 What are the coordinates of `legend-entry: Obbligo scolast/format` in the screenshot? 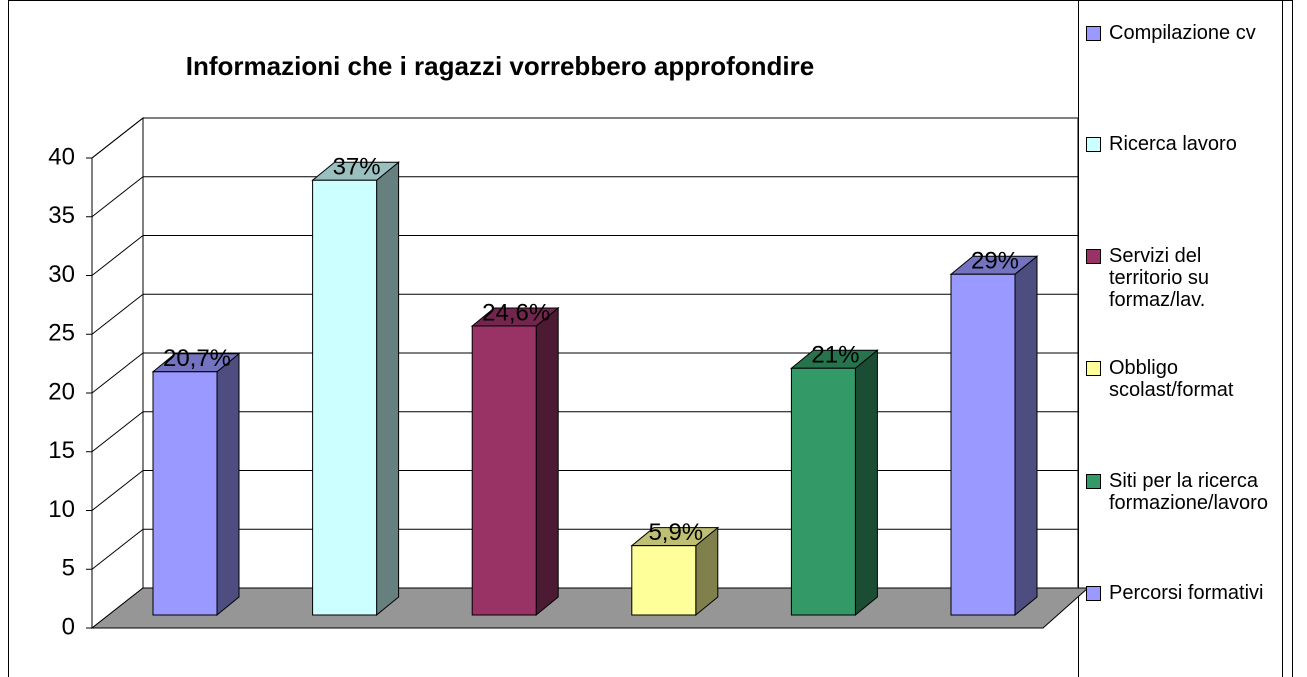 It's located at (1179, 379).